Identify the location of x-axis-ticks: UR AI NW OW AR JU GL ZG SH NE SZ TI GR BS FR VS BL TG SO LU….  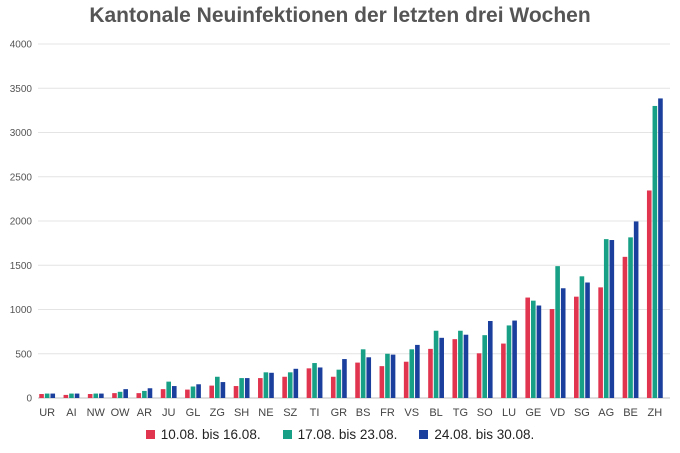
(350, 413).